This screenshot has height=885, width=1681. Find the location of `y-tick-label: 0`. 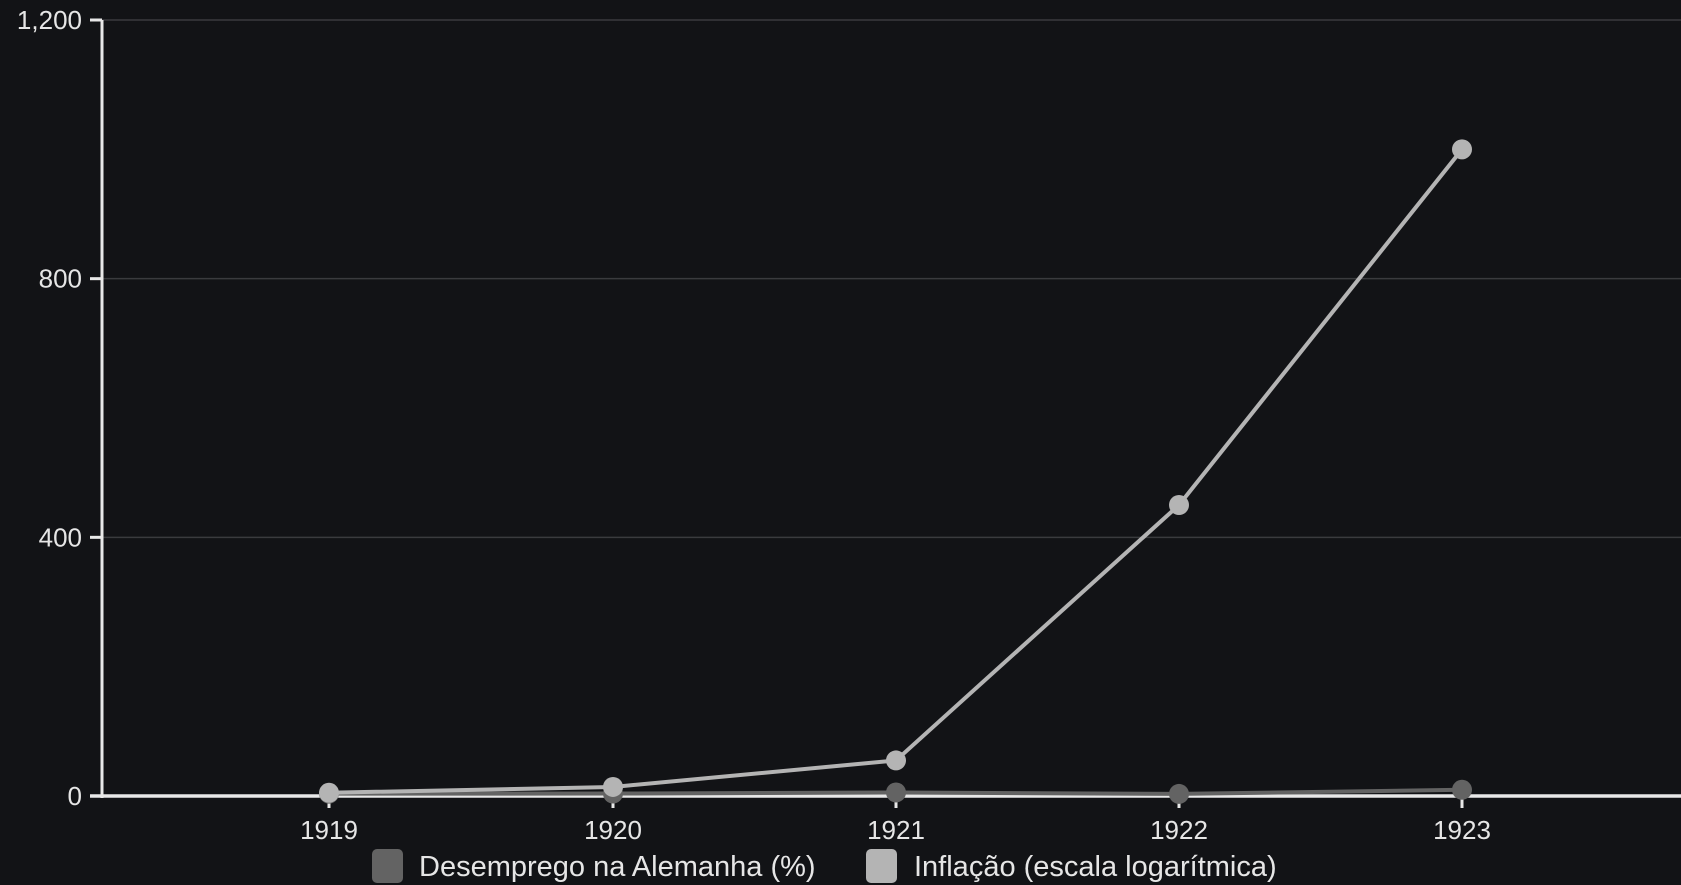

y-tick-label: 0 is located at coordinates (75, 796).